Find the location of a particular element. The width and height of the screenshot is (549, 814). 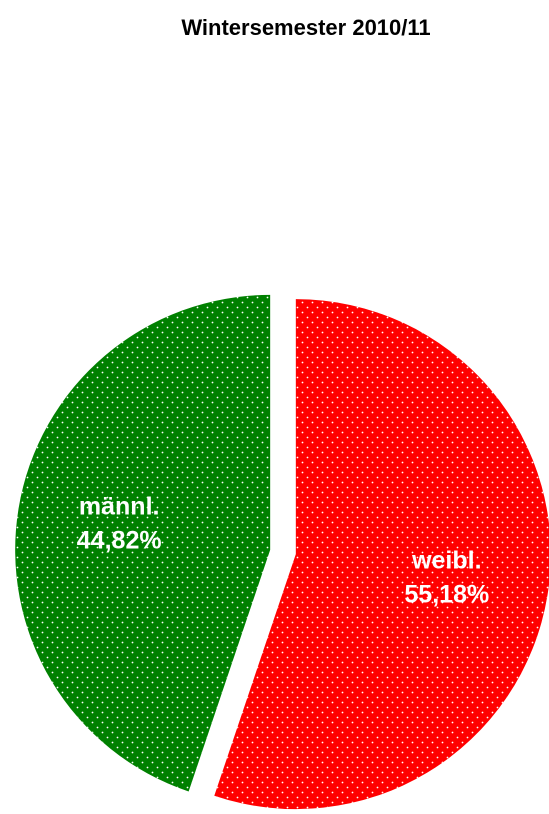

slice-value-label: 55,18% is located at coordinates (446, 595).